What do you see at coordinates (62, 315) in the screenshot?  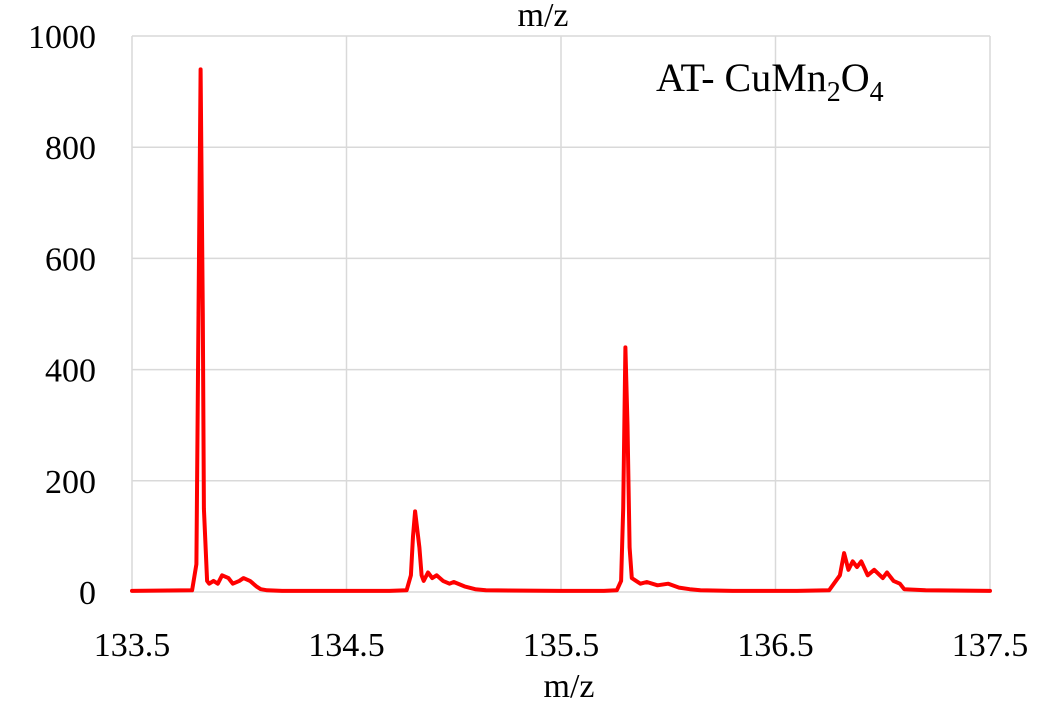 I see `y-axis-ticks: 0 200 400 600 800 1000` at bounding box center [62, 315].